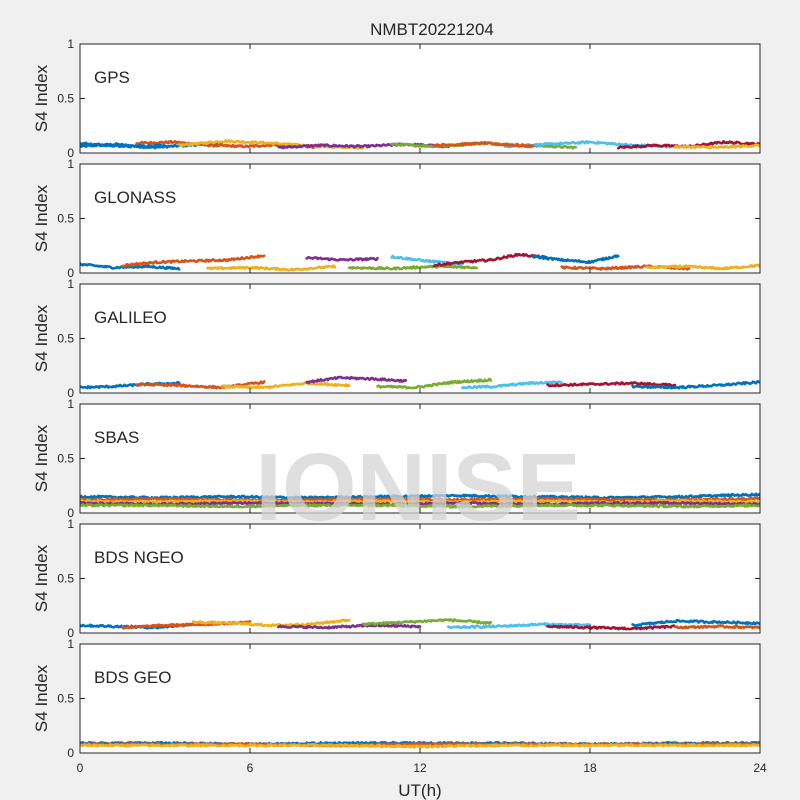 This screenshot has height=800, width=800. I want to click on x-tick-label: 6, so click(250, 768).